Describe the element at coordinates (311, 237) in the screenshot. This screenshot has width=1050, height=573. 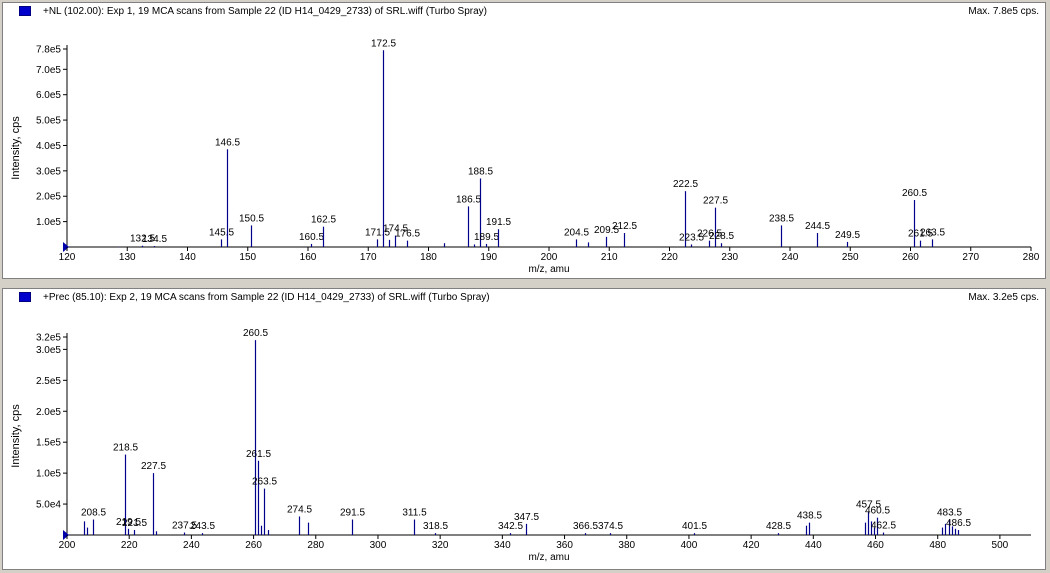
I see `peak-label: 160.5` at that location.